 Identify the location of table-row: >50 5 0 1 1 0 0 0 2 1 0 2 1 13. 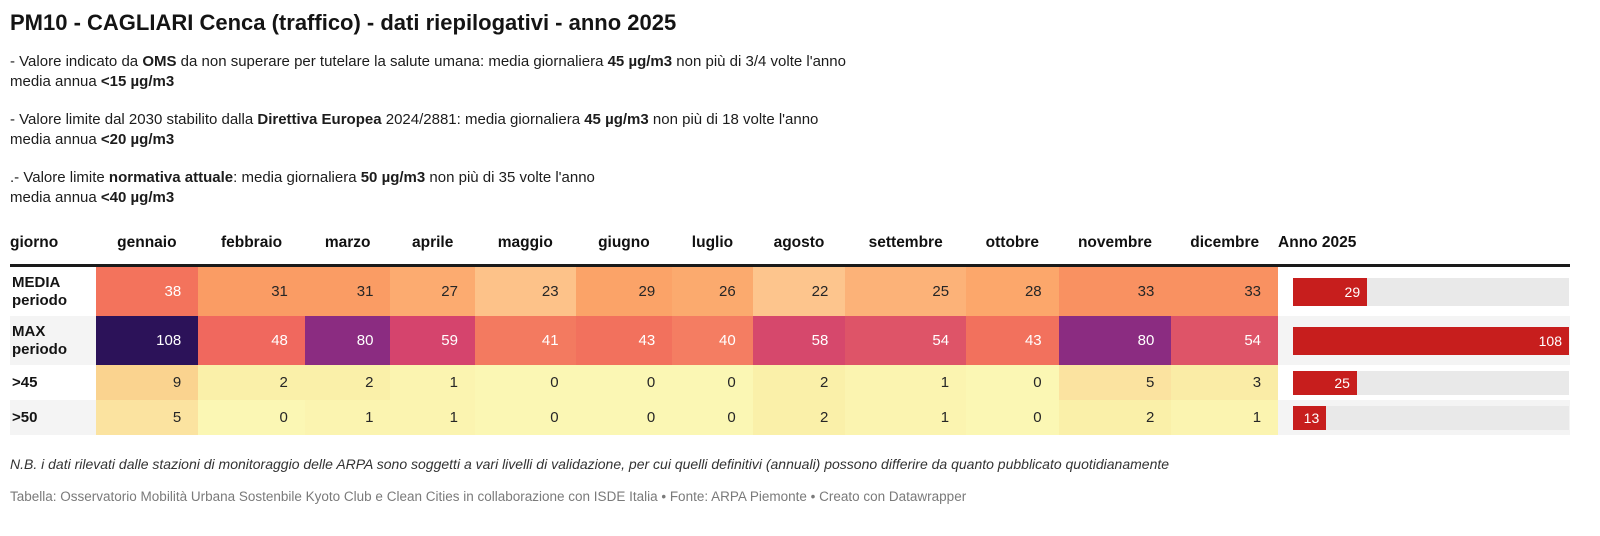
(790, 417).